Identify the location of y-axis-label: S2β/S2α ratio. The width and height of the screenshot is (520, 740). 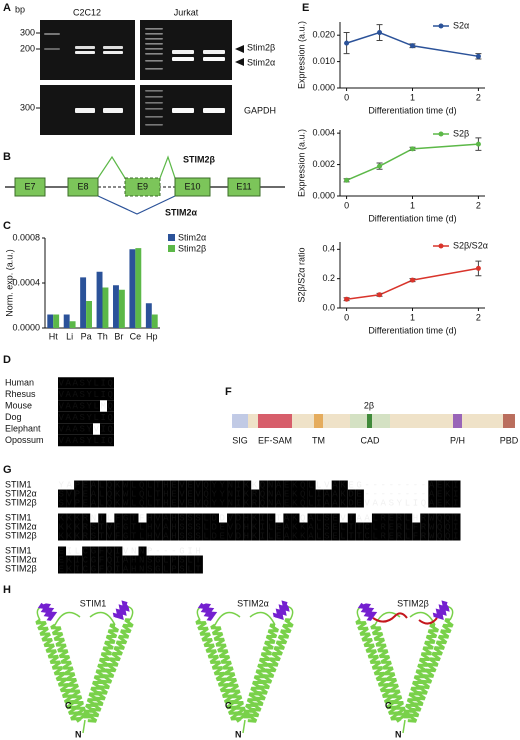
(301, 275).